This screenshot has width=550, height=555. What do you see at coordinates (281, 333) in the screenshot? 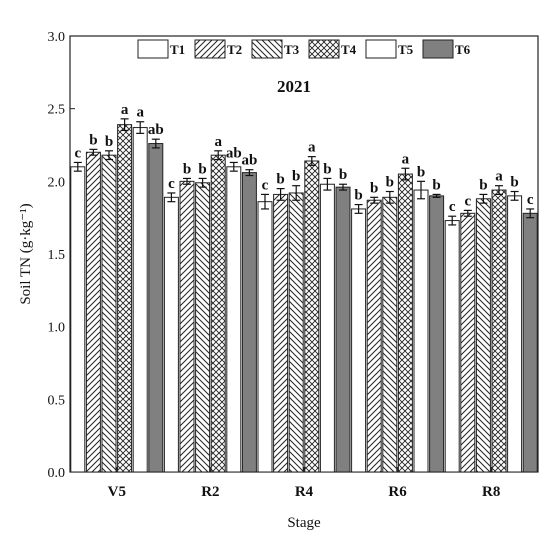
I see `bar-t2-r4` at bounding box center [281, 333].